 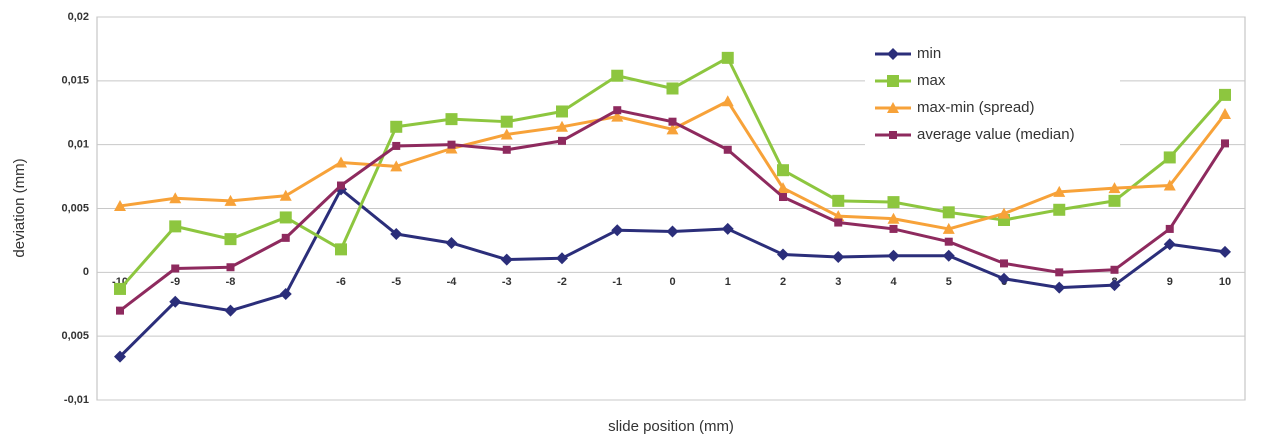 What do you see at coordinates (76, 400) in the screenshot?
I see `y-tick-label: -0,01` at bounding box center [76, 400].